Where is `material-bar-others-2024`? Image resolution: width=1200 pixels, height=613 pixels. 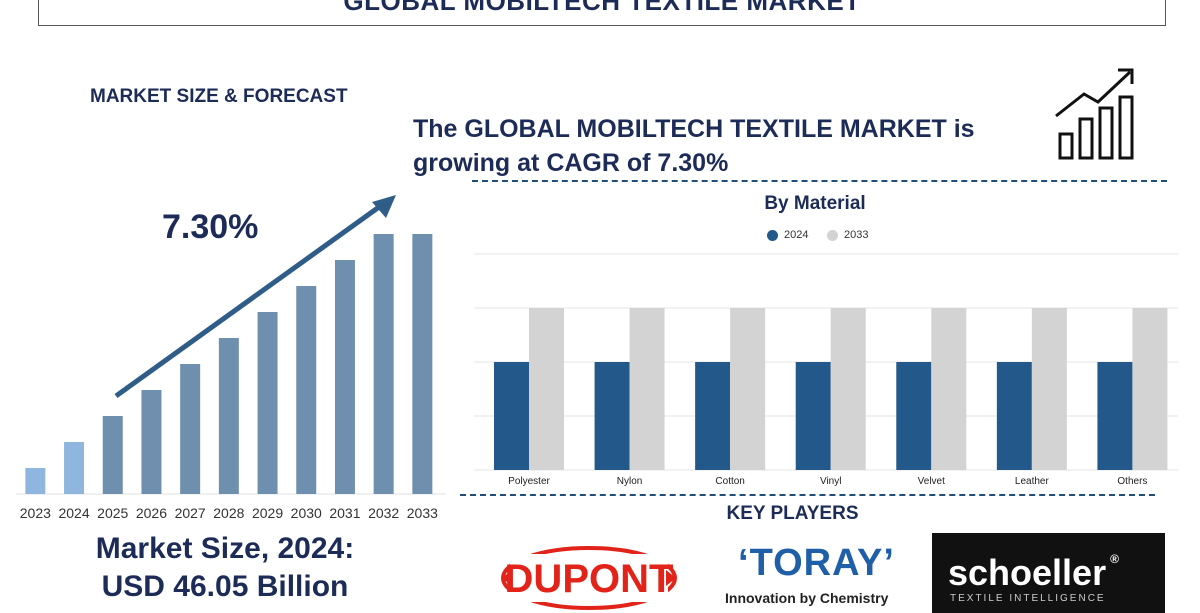
material-bar-others-2024 is located at coordinates (1115, 416).